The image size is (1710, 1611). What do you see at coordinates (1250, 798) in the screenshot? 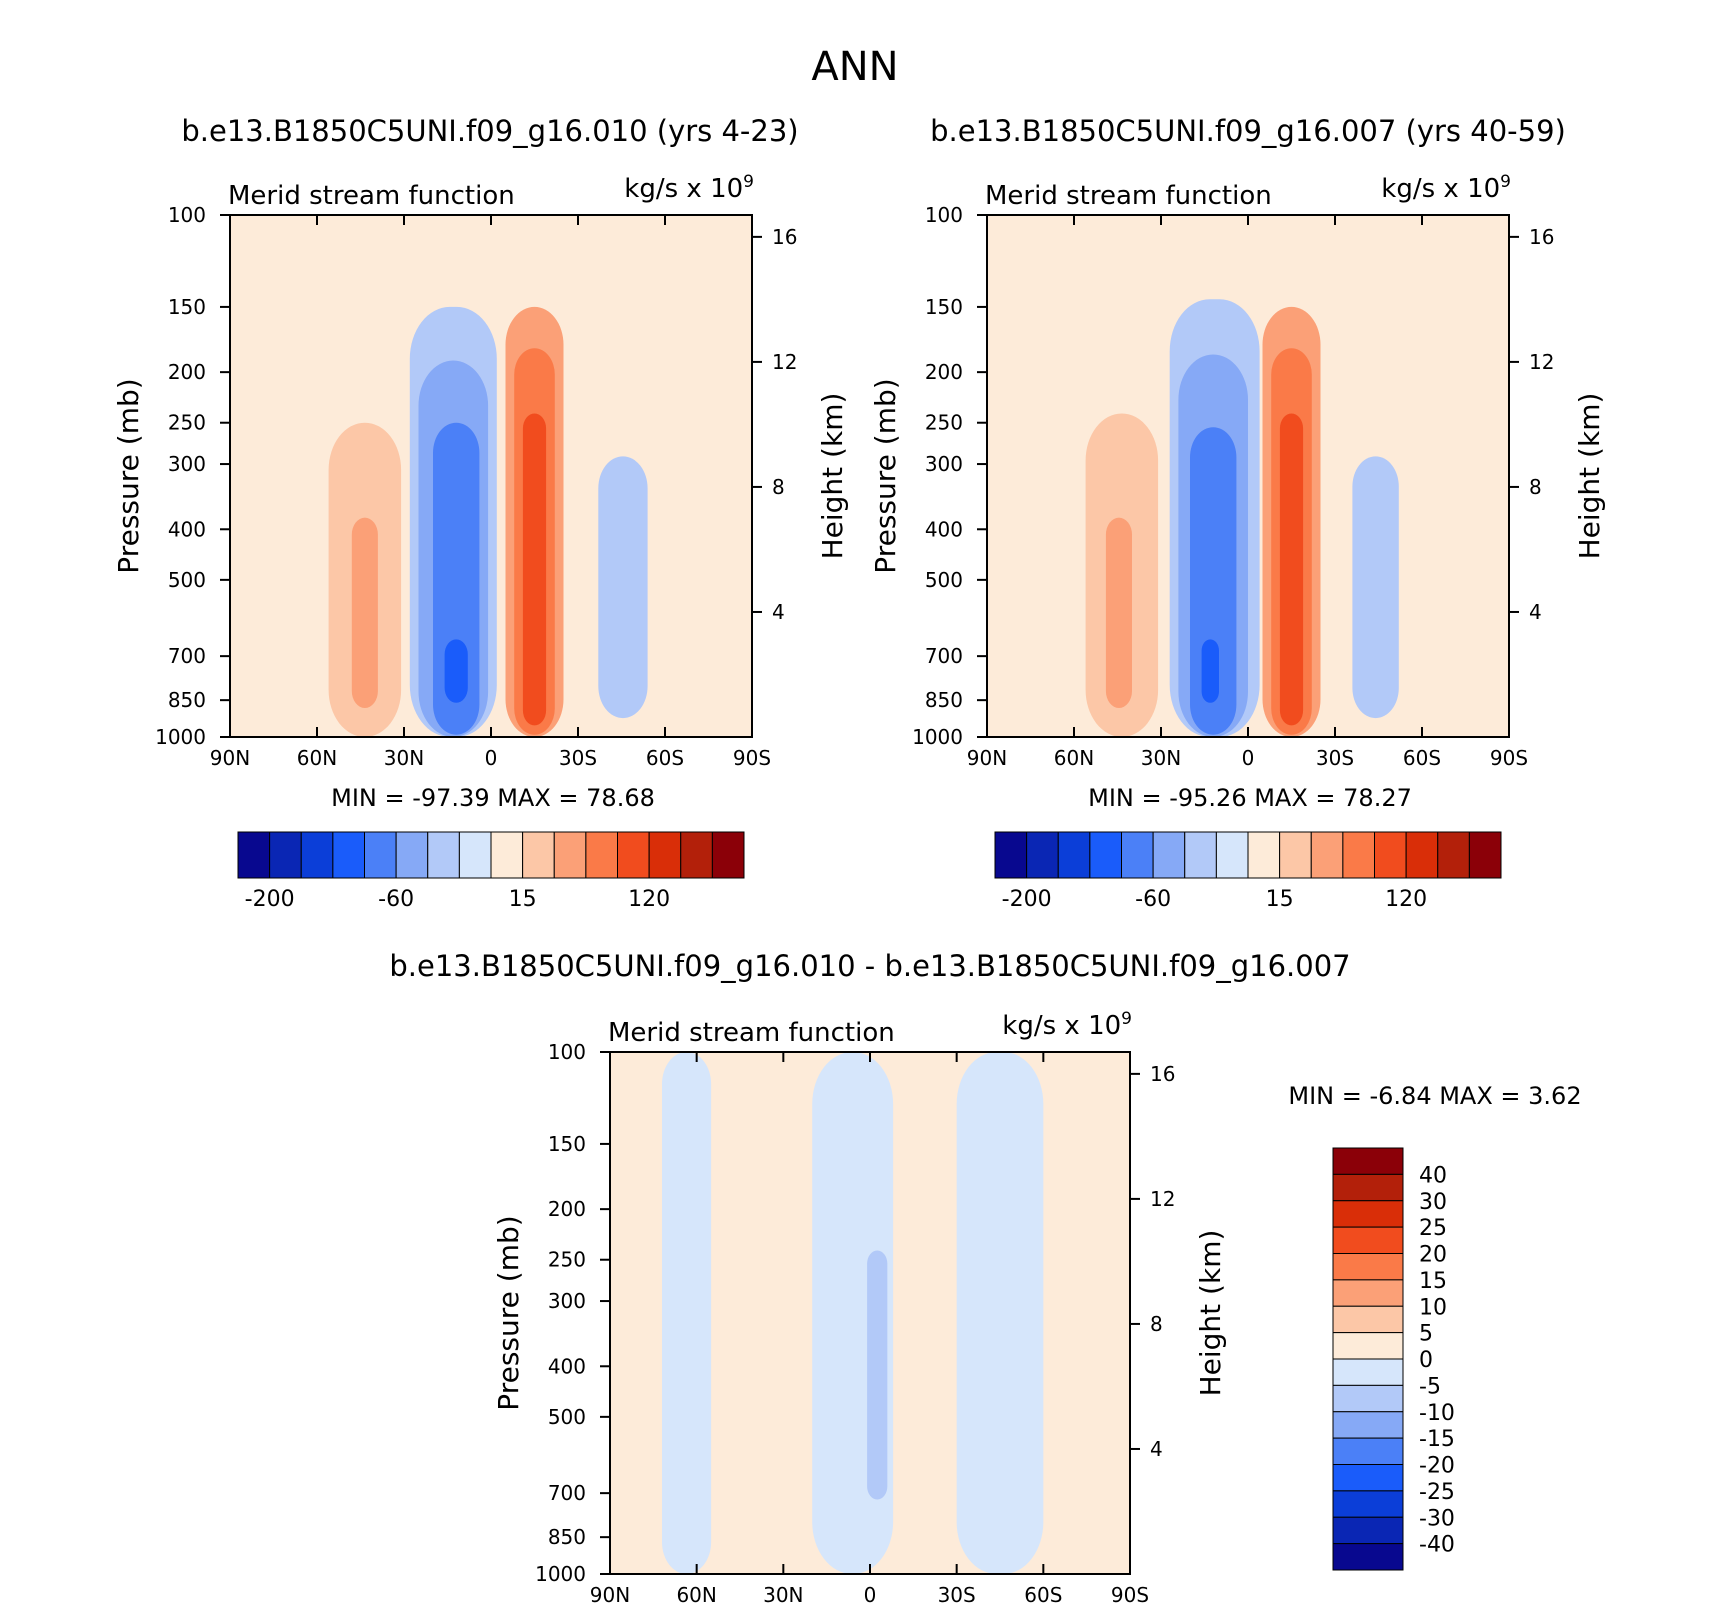
I see `min-max-stats: MIN = -95.26 MAX = 78.27` at bounding box center [1250, 798].